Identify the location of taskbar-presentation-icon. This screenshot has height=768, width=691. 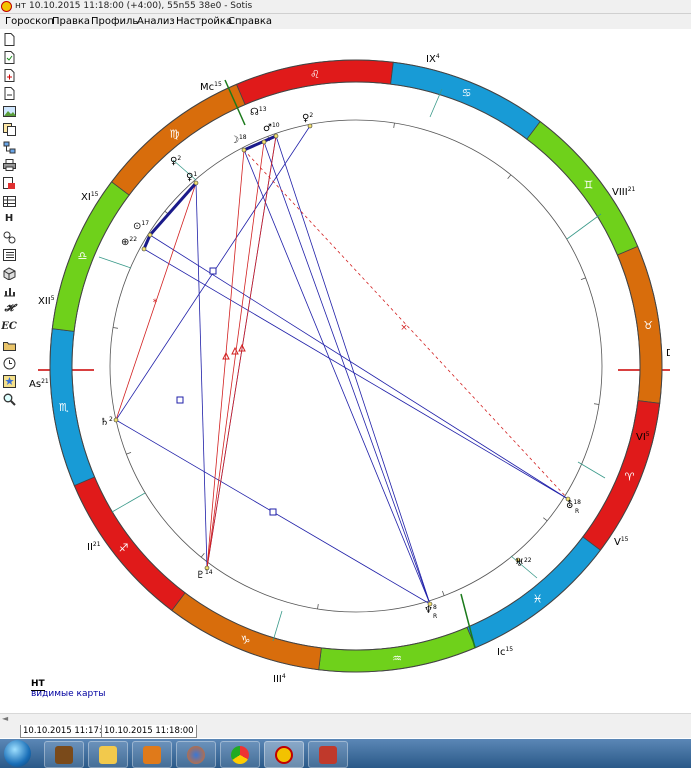
(328, 754).